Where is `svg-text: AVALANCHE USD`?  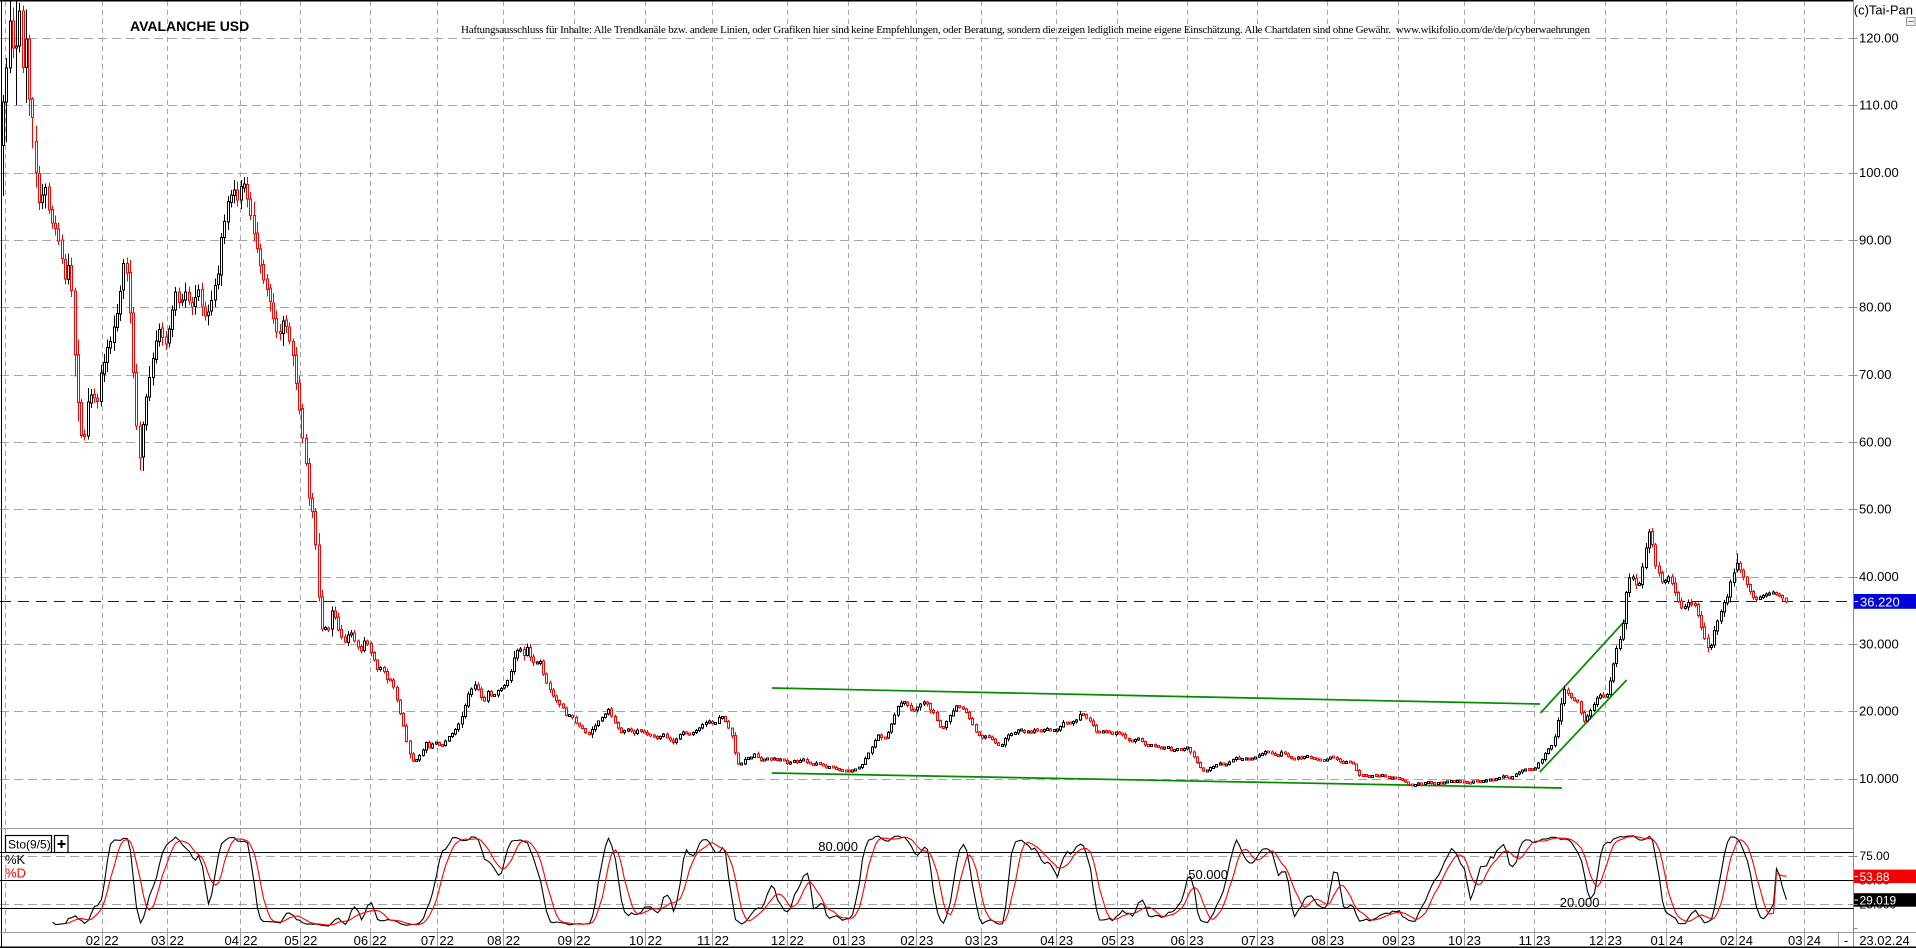 svg-text: AVALANCHE USD is located at coordinates (189, 26).